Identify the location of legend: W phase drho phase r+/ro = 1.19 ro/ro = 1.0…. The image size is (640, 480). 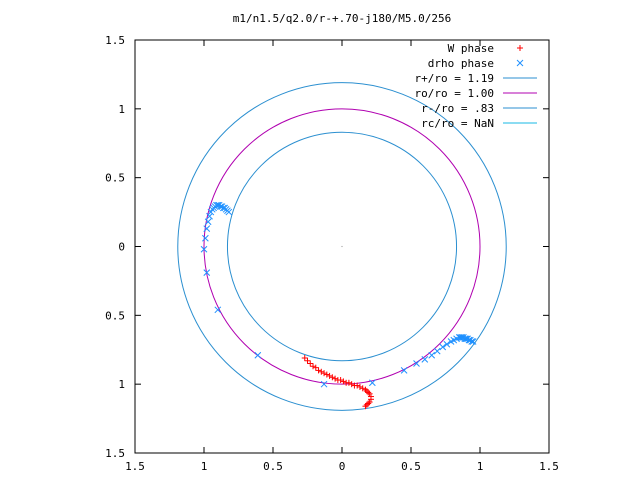
(476, 86).